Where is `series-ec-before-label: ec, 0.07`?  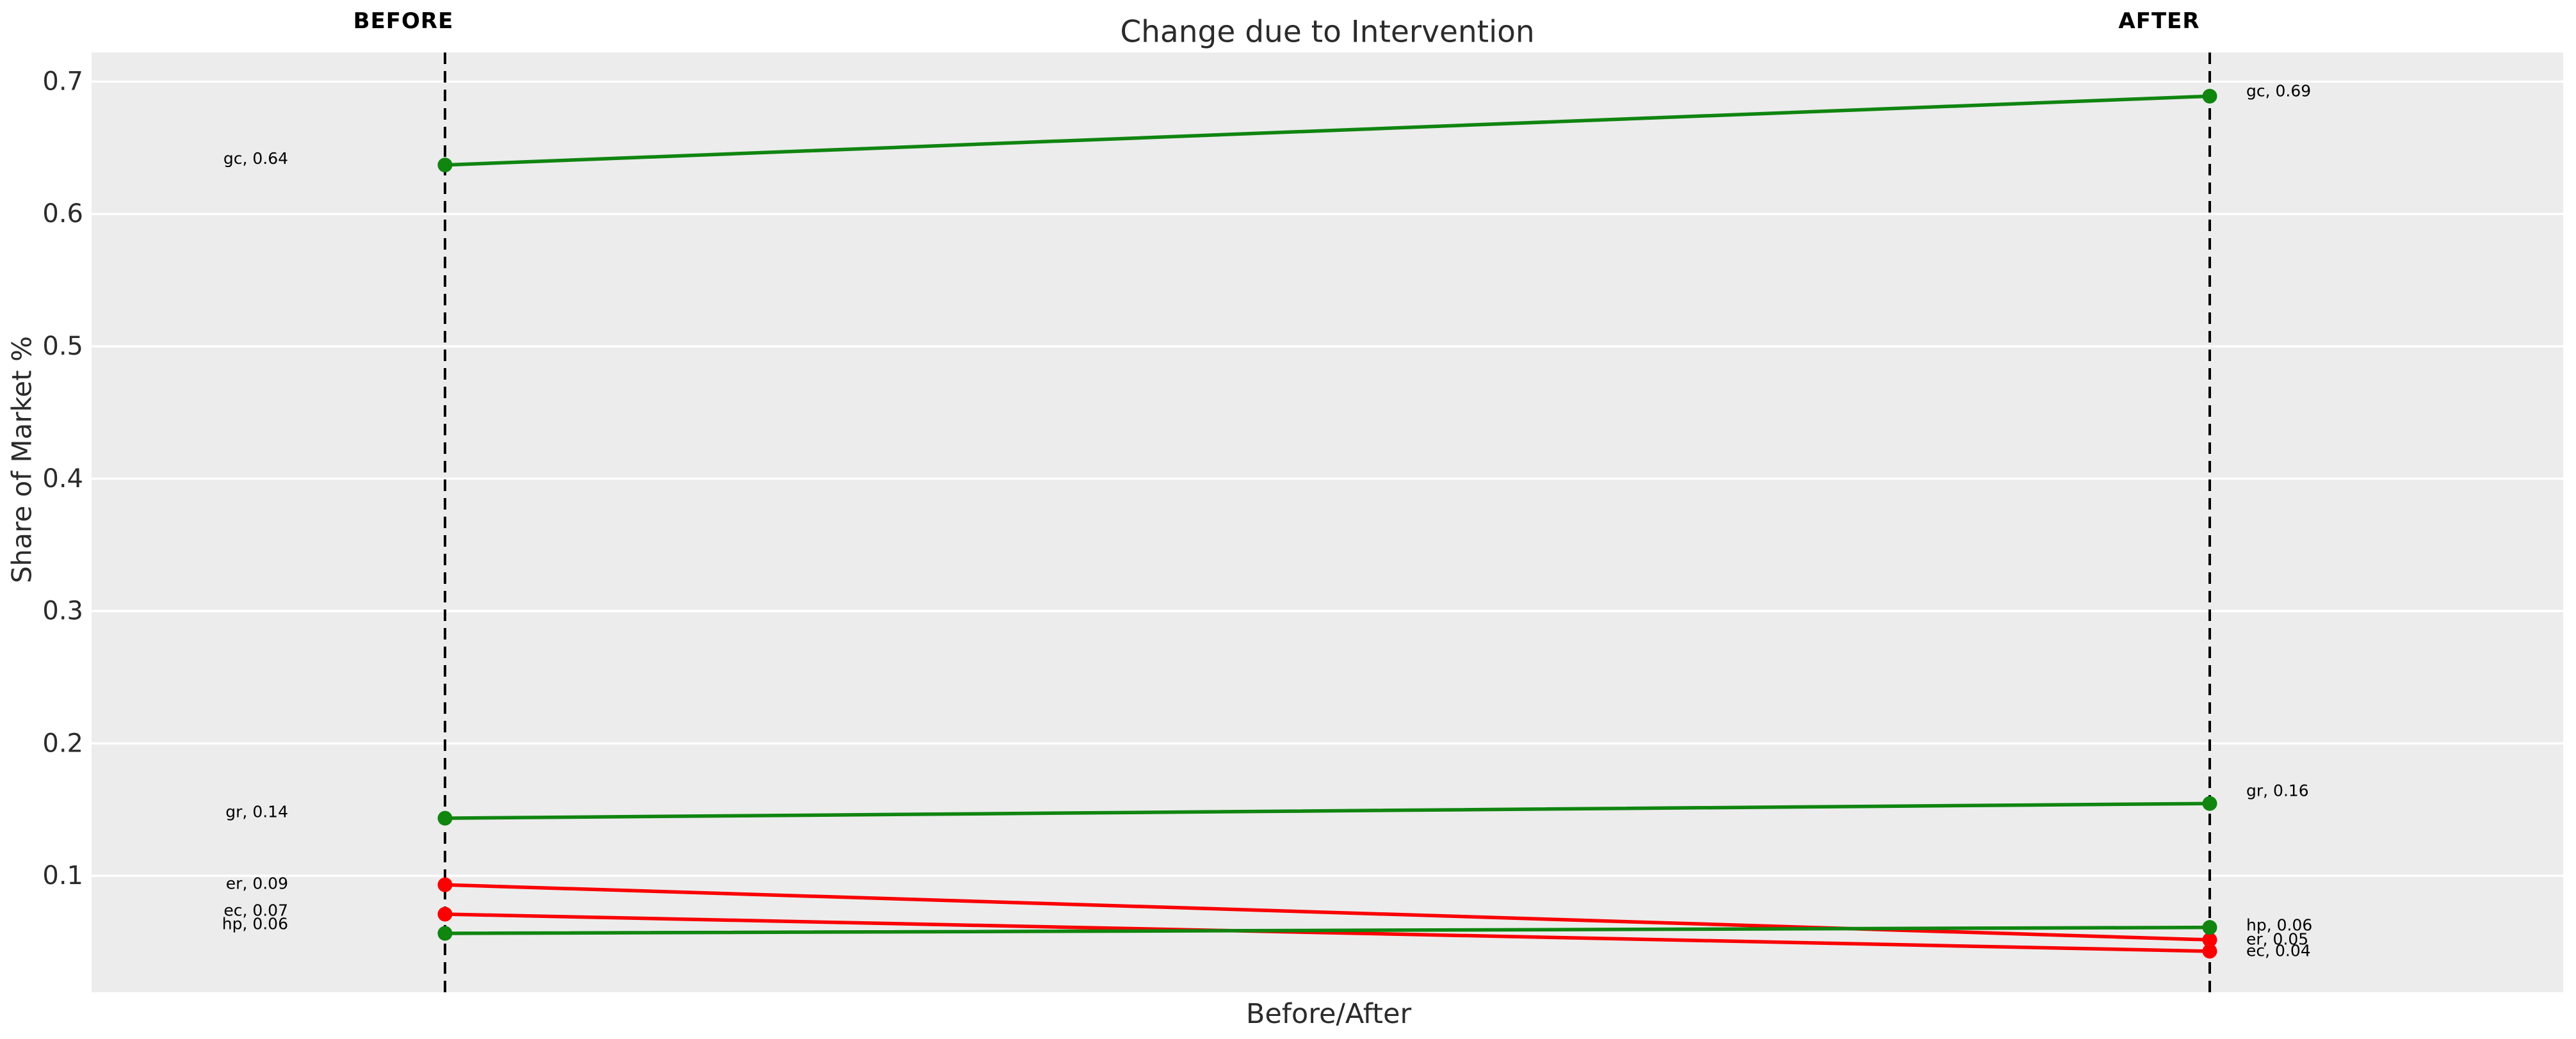 series-ec-before-label: ec, 0.07 is located at coordinates (255, 910).